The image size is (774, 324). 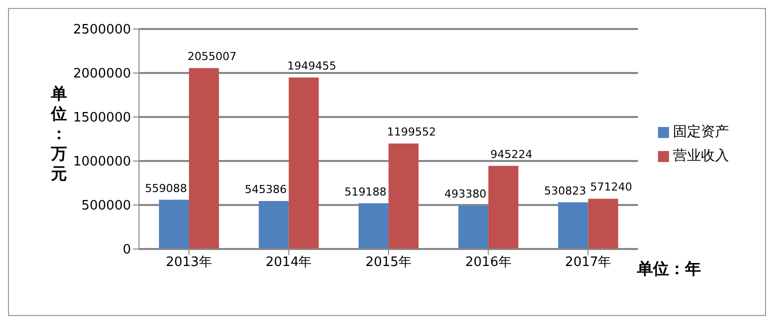 What do you see at coordinates (669, 269) in the screenshot?
I see `x-axis-title: 单位：年` at bounding box center [669, 269].